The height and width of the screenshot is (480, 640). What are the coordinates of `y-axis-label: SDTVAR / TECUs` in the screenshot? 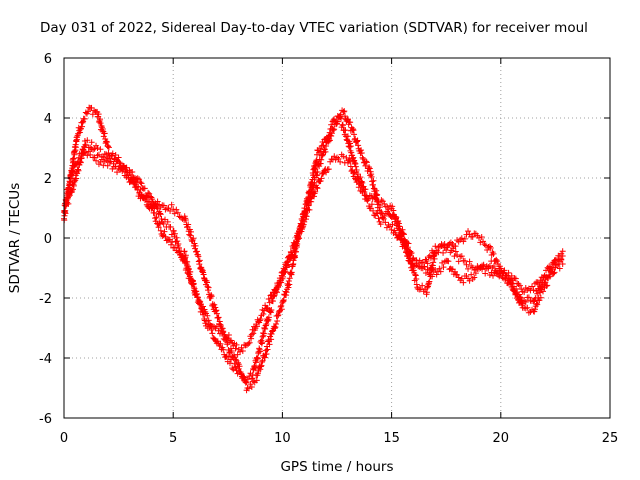 It's located at (15, 238).